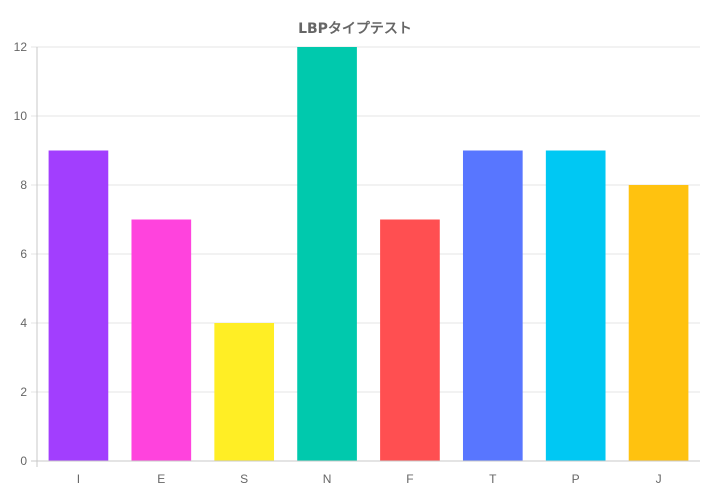  Describe the element at coordinates (355, 29) in the screenshot. I see `chart-title: LBPタイプテスト` at that location.